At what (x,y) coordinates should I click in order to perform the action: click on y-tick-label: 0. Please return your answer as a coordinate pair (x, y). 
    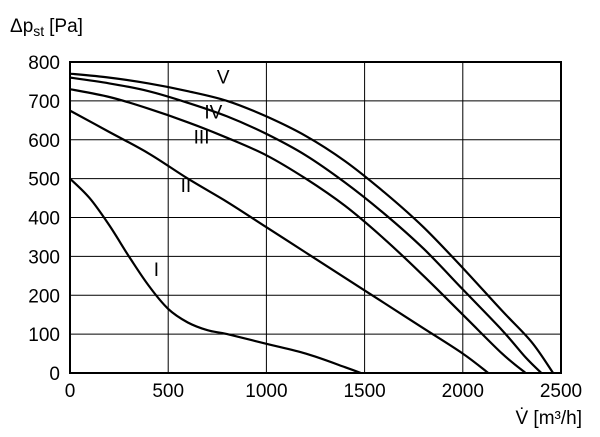
    Looking at the image, I should click on (54, 374).